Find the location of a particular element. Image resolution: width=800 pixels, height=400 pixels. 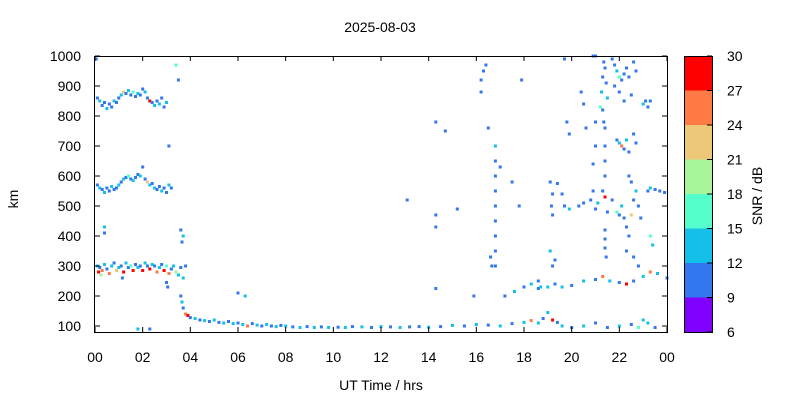

y-tick-label: 500 is located at coordinates (70, 206).